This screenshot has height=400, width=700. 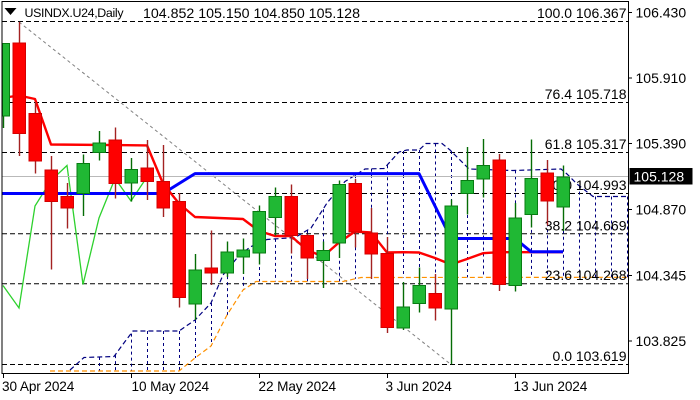 I want to click on svg-text: 105.128, so click(x=659, y=177).